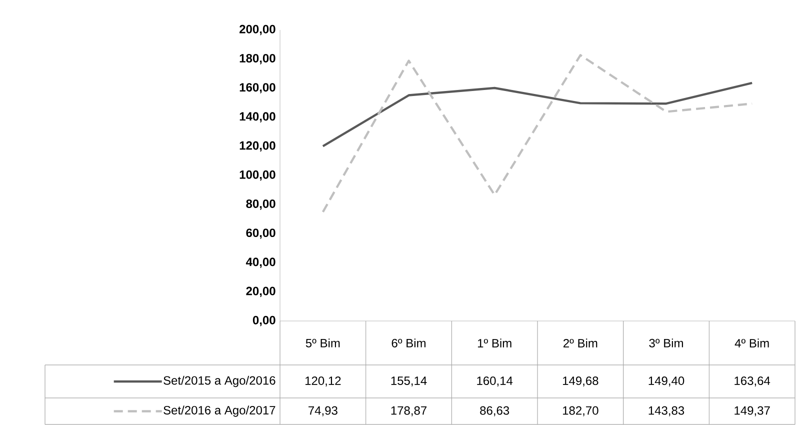  I want to click on data-label: 74,93, so click(323, 411).